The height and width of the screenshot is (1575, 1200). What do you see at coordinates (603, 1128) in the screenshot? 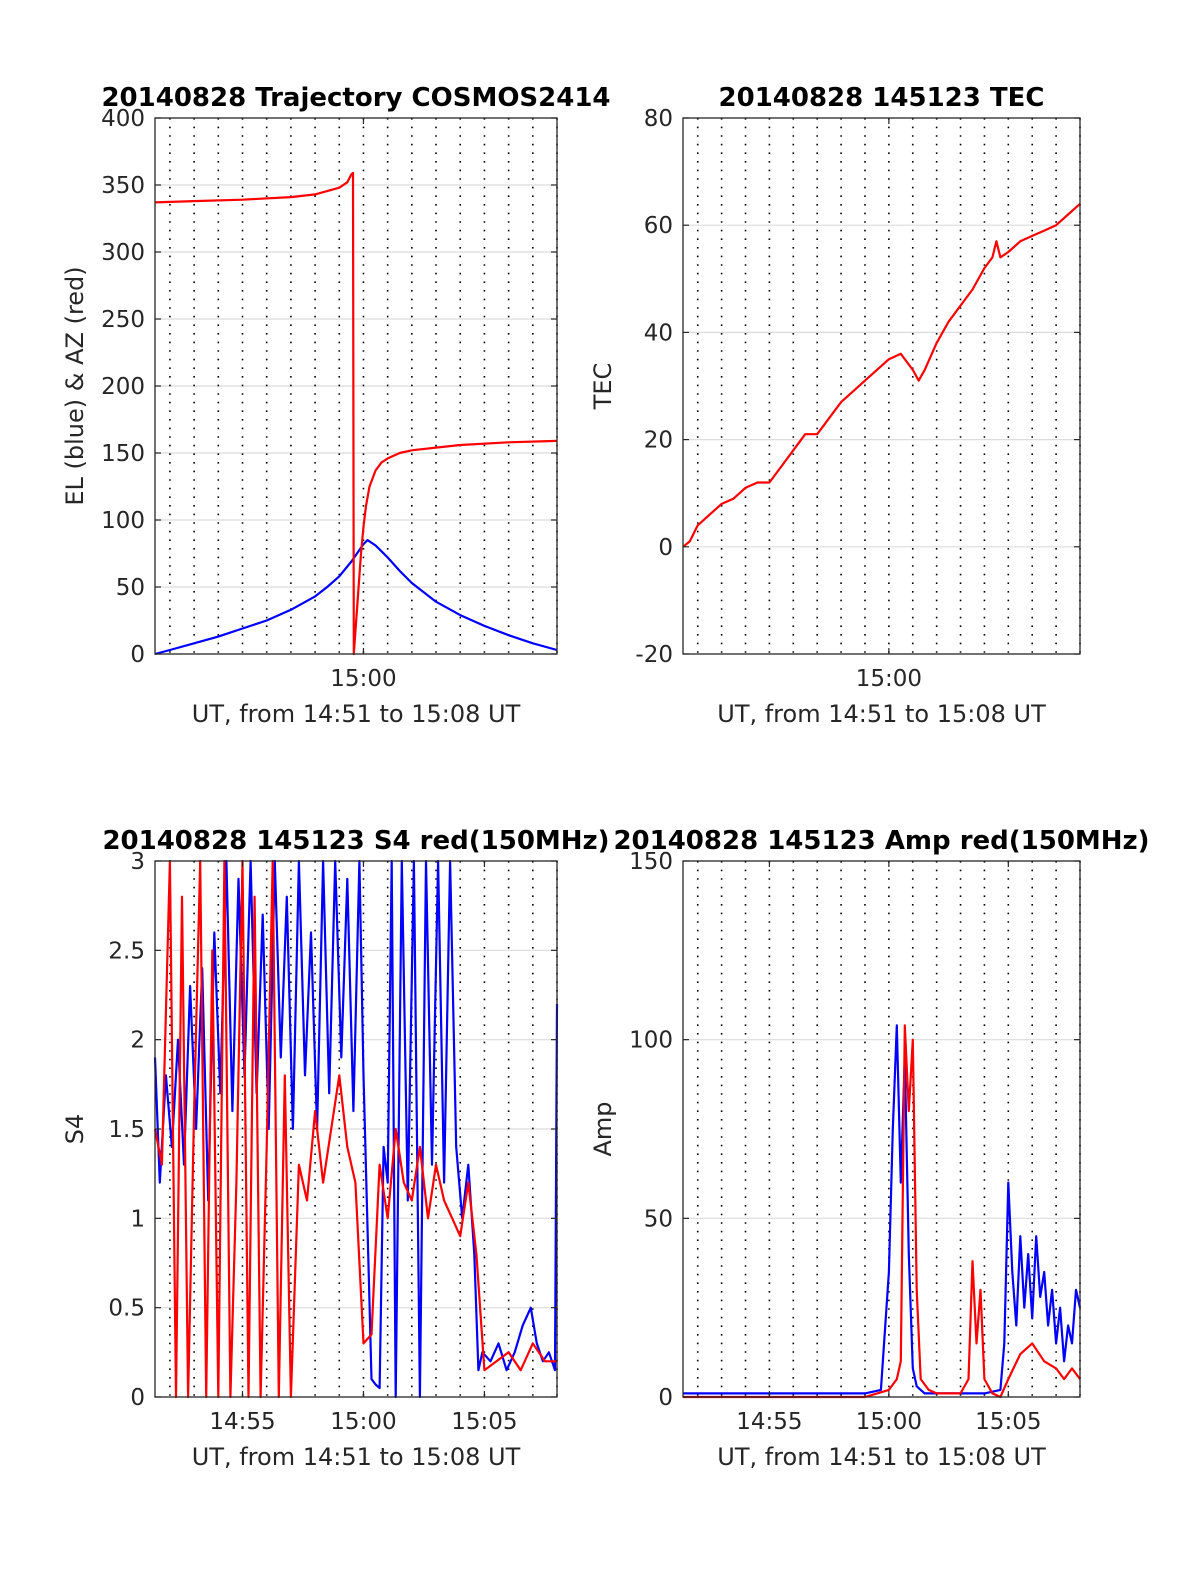
I see `amp-y-axis-label: Amp` at bounding box center [603, 1128].